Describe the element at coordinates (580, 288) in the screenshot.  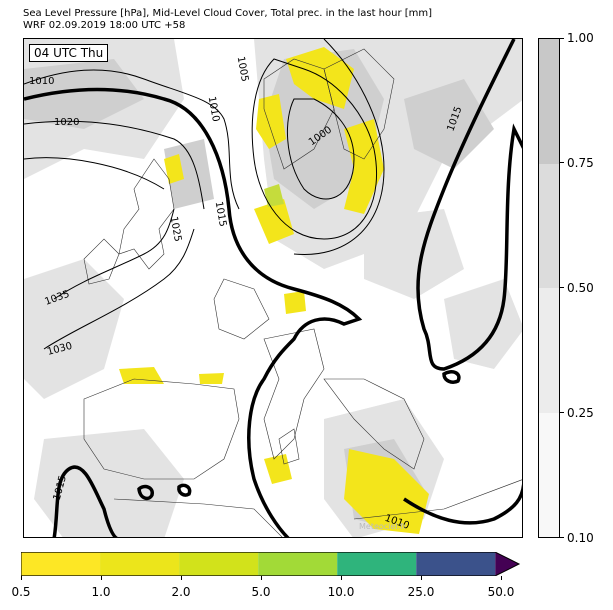
I see `cloud-tick-label: 0.50` at that location.